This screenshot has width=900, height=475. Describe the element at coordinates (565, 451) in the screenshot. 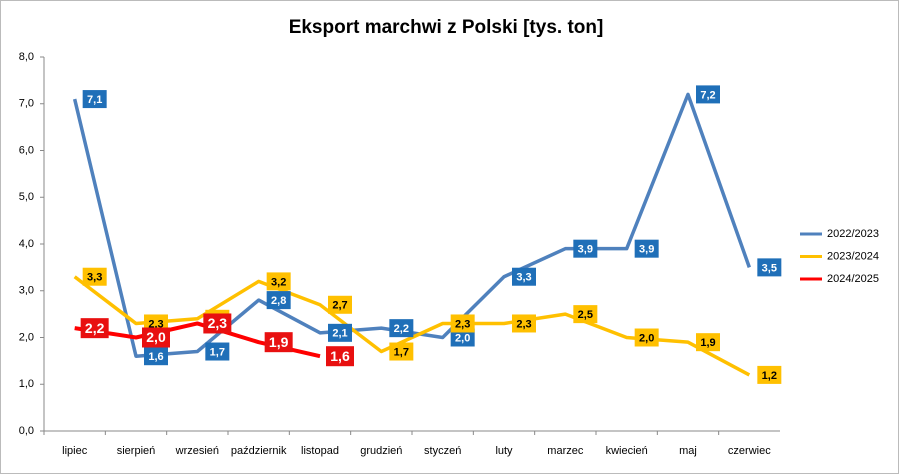

I see `x-tick-label: marzec` at that location.